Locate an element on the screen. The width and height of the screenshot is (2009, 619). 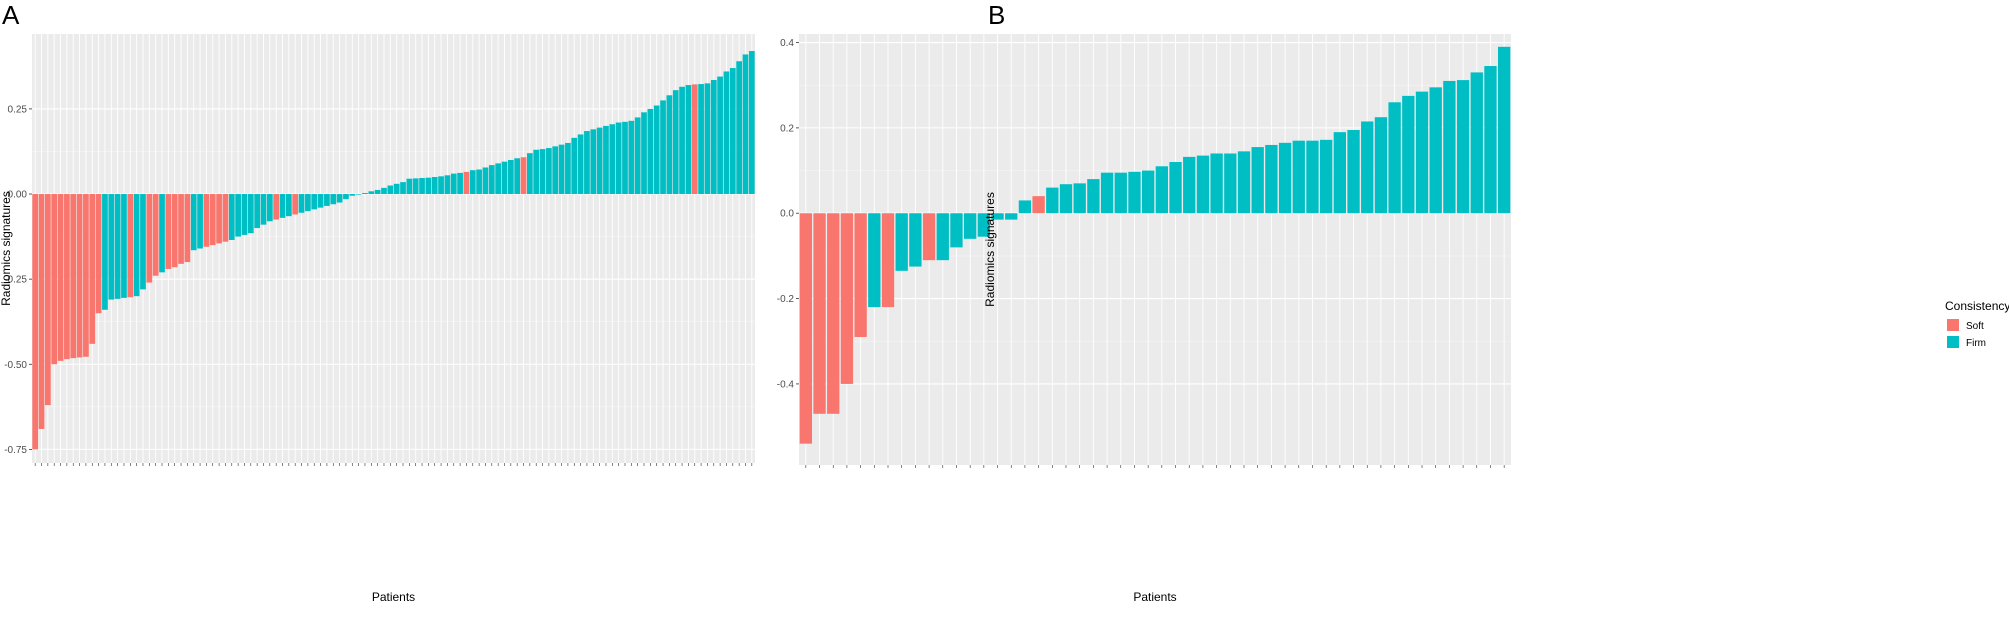
y-tick-label-a: 0.25 is located at coordinates (18, 109).